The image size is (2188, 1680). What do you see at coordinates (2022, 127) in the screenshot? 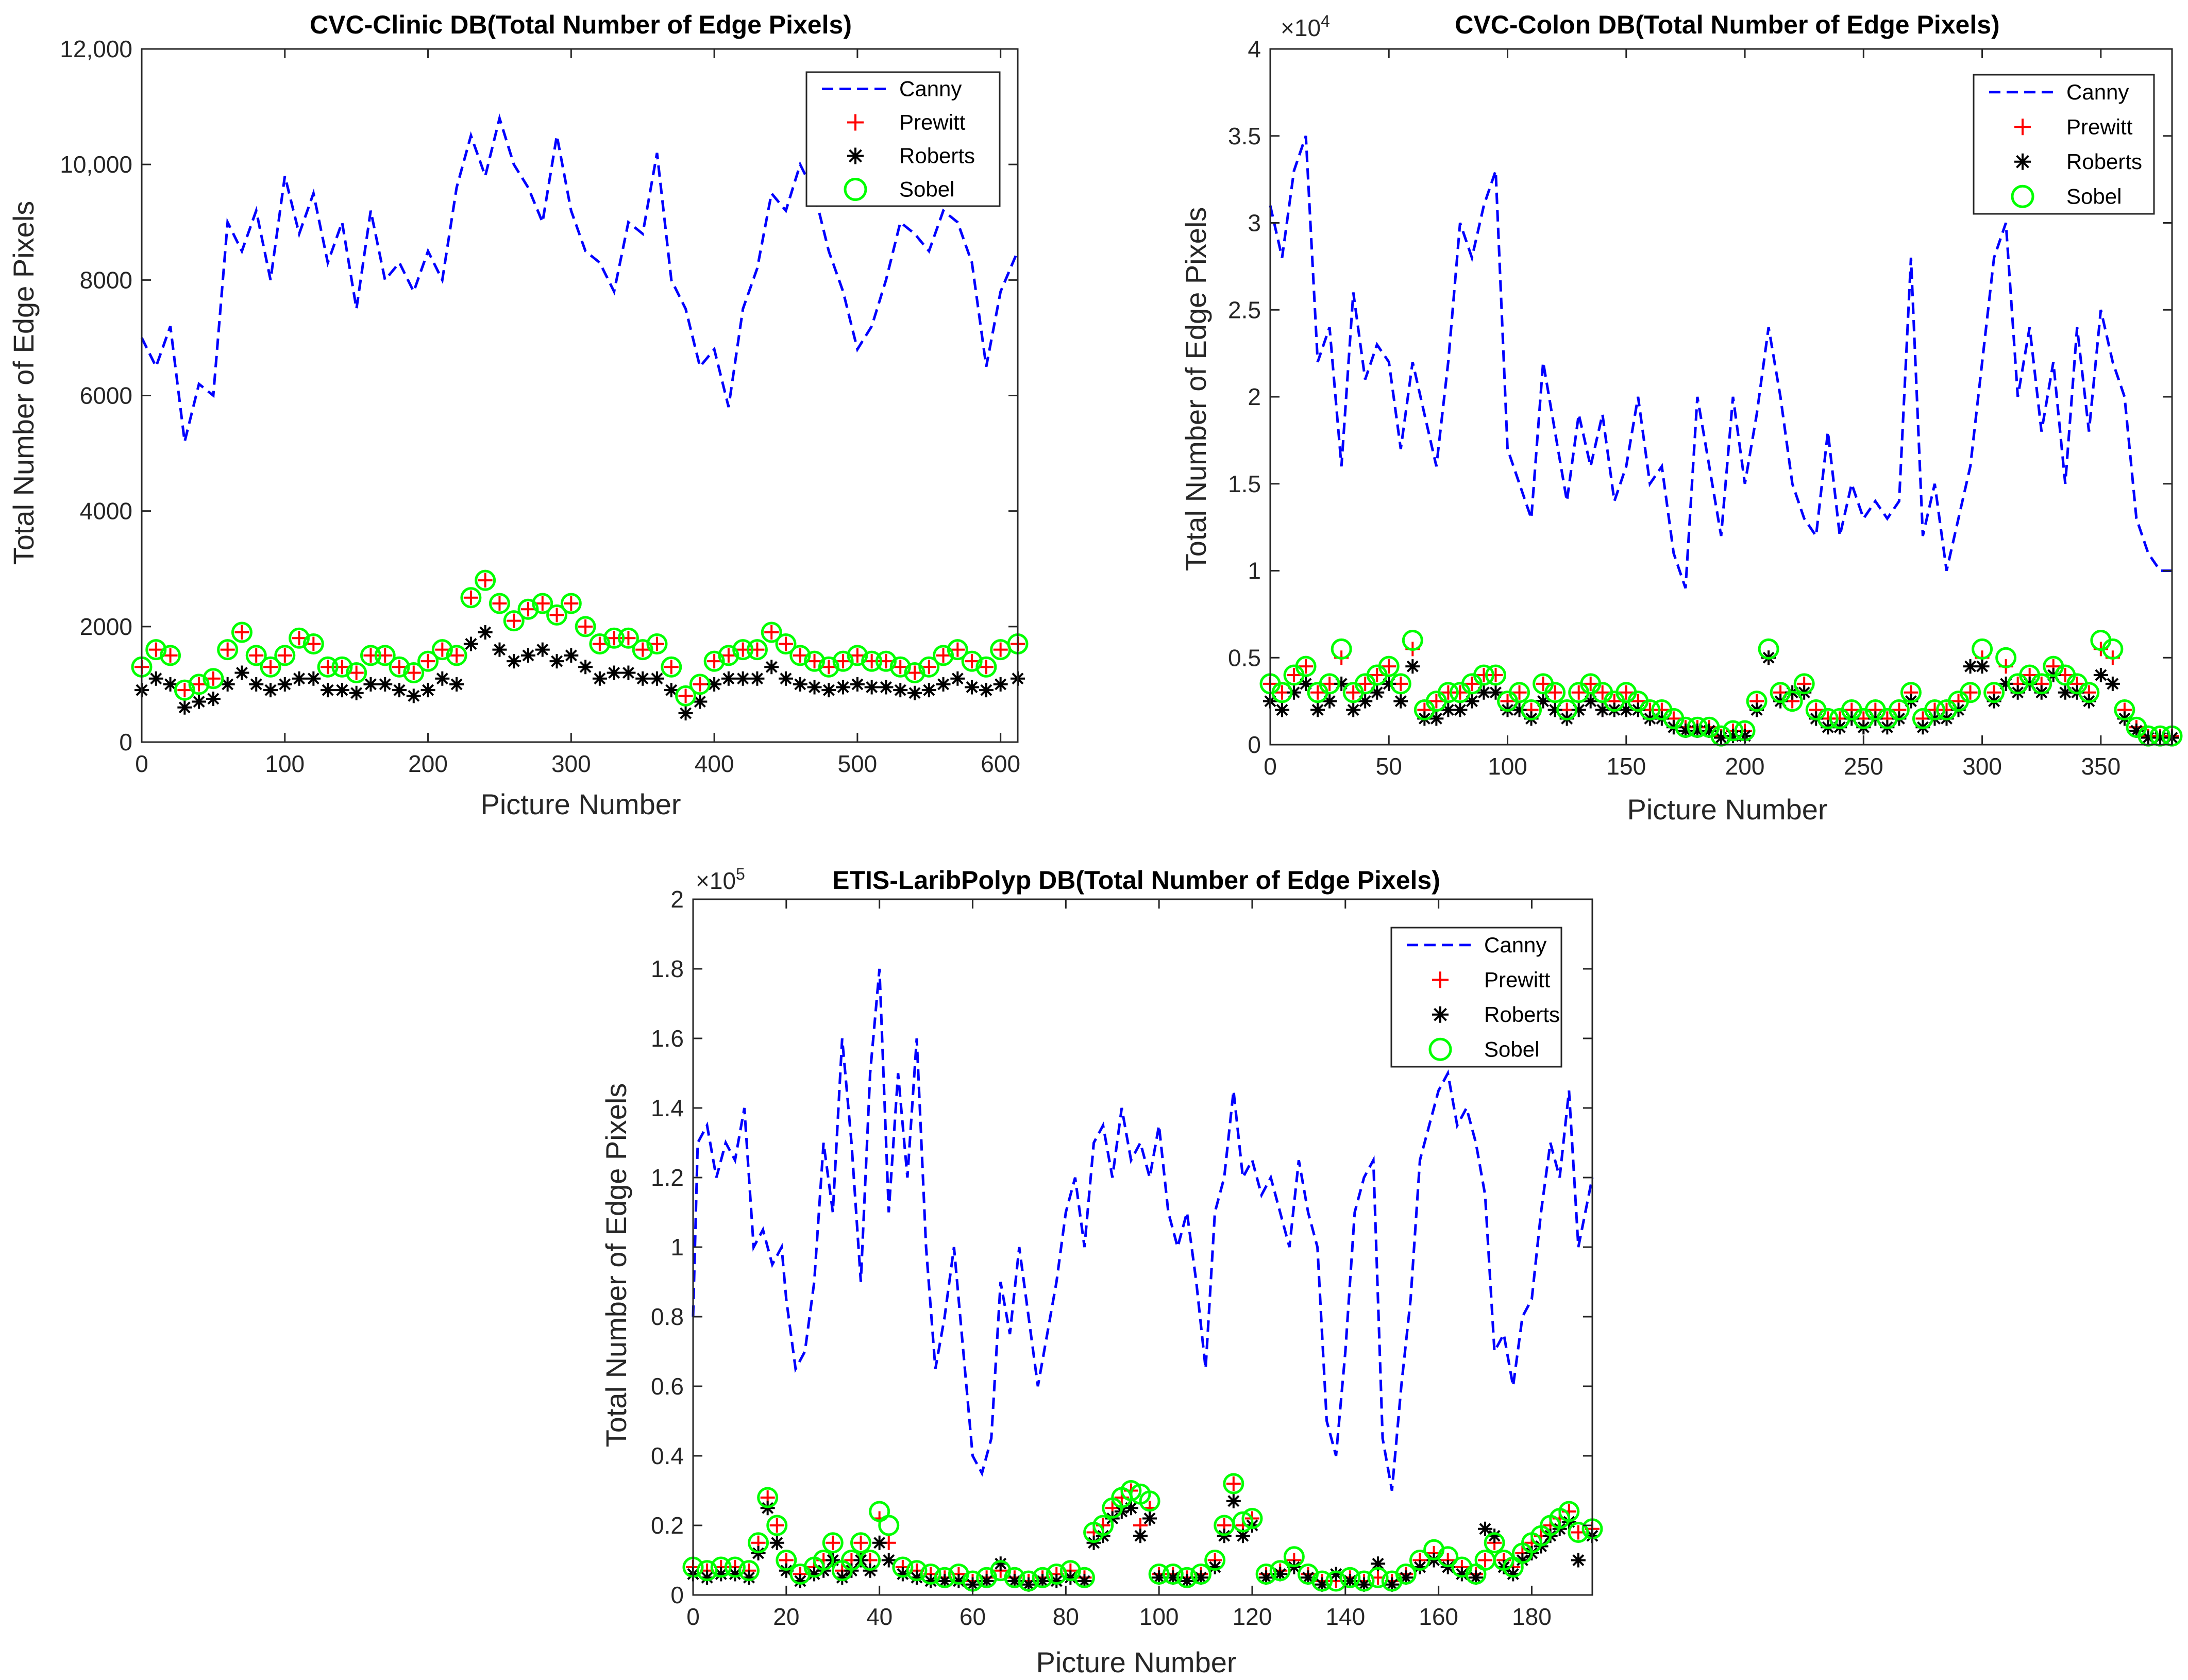
I see `legend-symbol-prewitt` at bounding box center [2022, 127].